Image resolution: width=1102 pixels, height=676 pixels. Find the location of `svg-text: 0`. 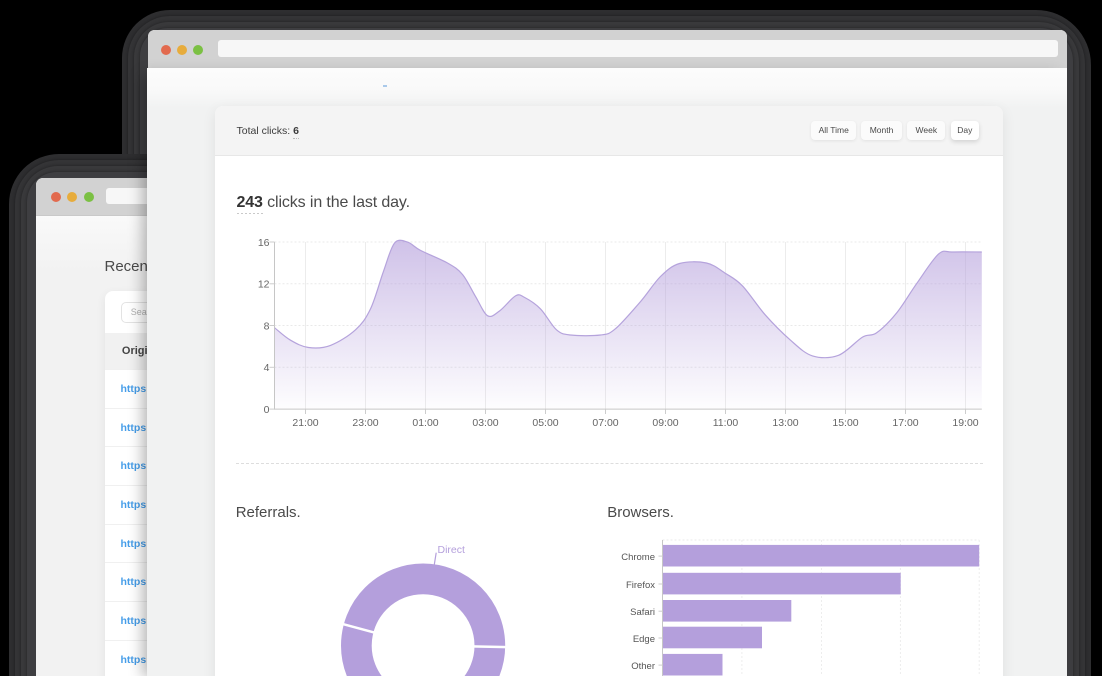

svg-text: 0 is located at coordinates (266, 410).